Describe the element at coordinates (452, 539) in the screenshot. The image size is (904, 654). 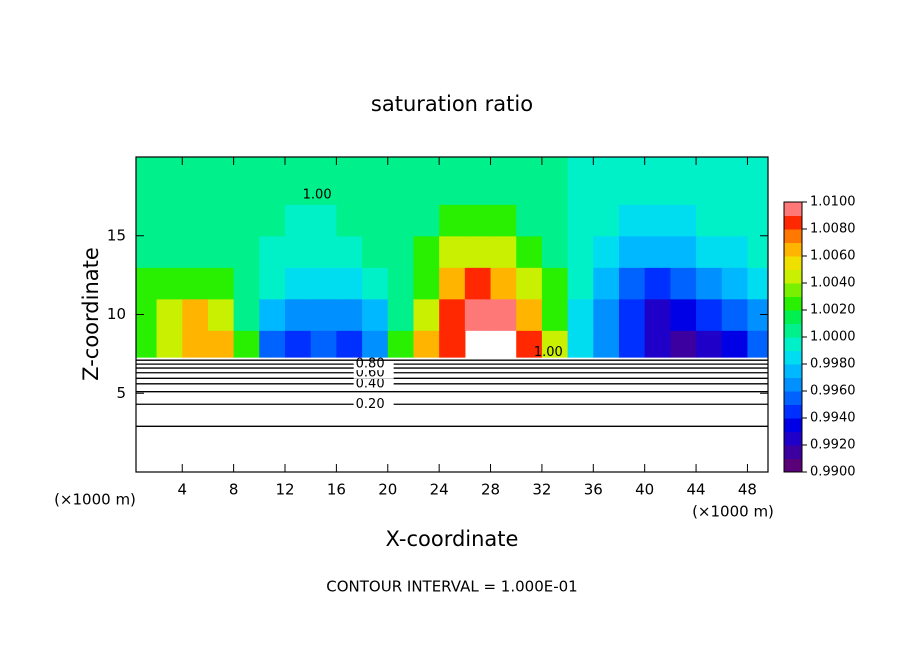
I see `x-axis-label: X-coordinate` at that location.